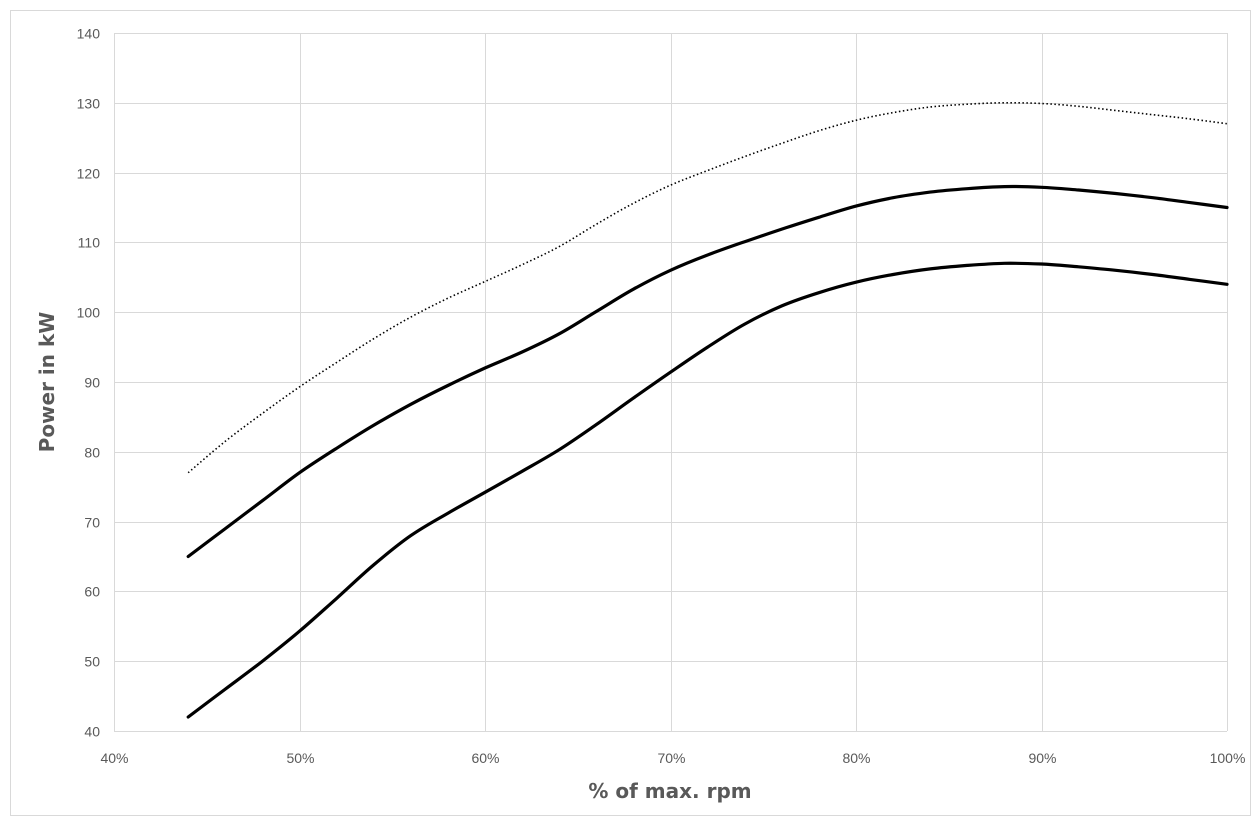 The image size is (1255, 821). Describe the element at coordinates (92, 453) in the screenshot. I see `y-tick-label: 80` at that location.